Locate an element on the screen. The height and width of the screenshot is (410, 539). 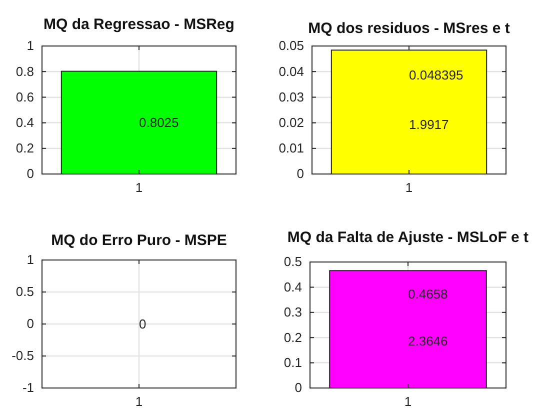
annotation: 1.9917 is located at coordinates (429, 124).